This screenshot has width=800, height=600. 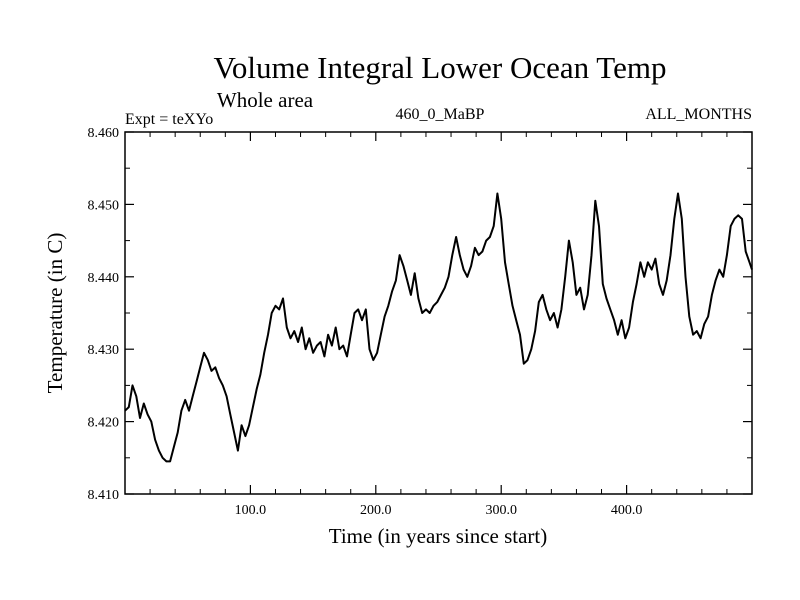 What do you see at coordinates (438, 536) in the screenshot?
I see `x-axis-label: Time (in years since start)` at bounding box center [438, 536].